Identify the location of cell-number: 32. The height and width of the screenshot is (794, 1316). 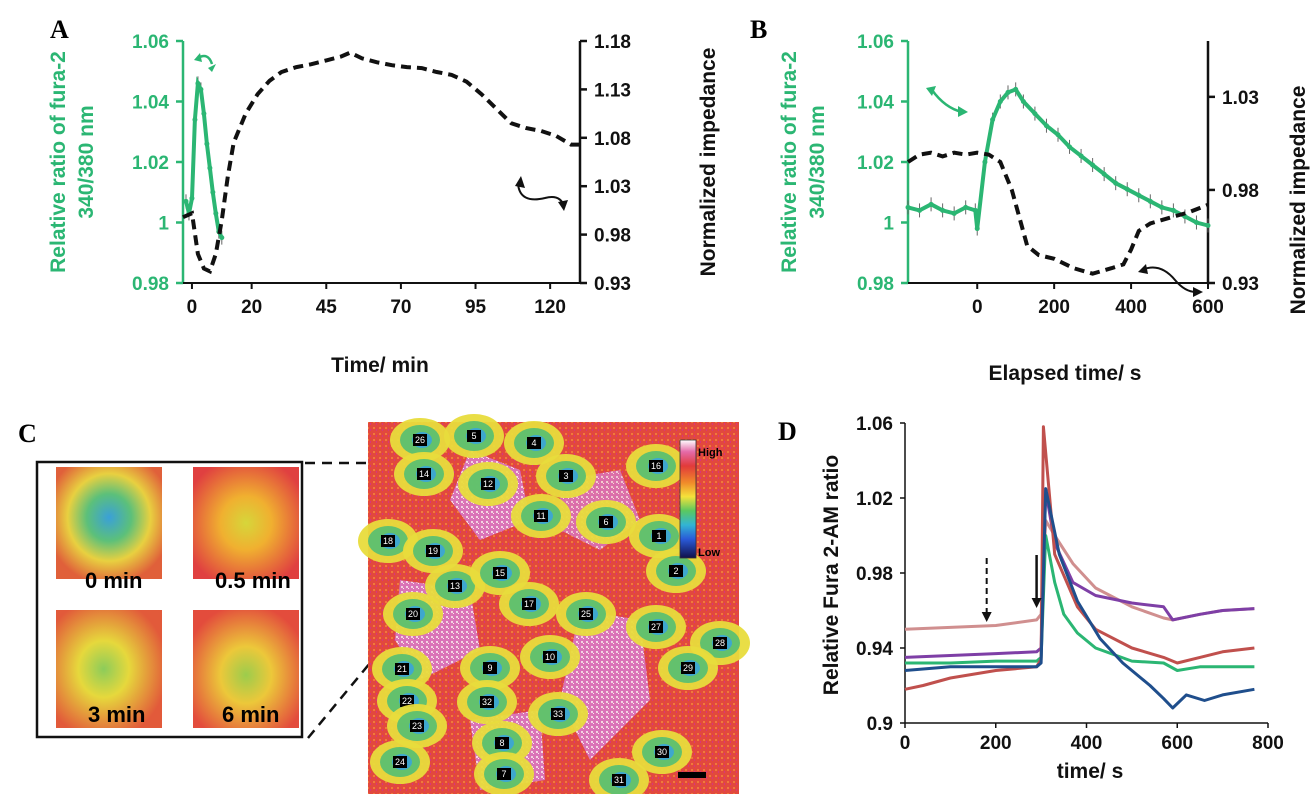
(487, 702).